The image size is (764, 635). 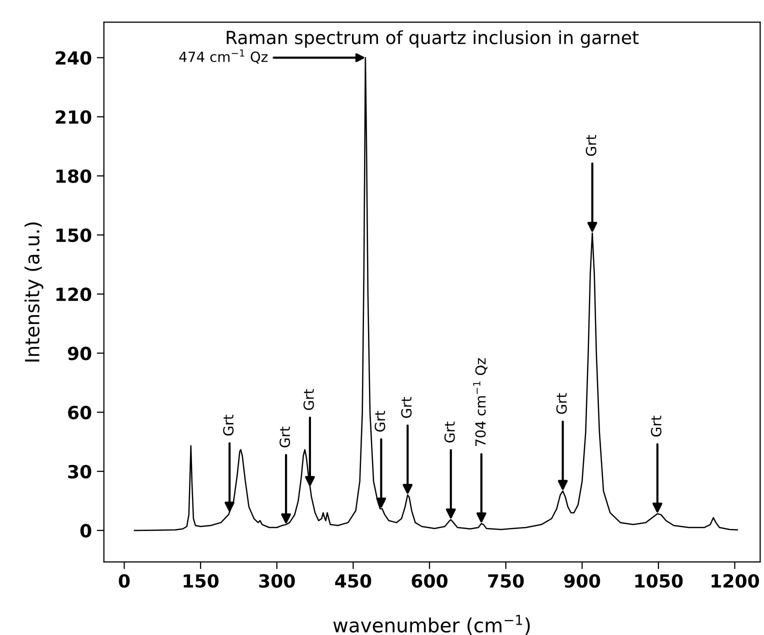 What do you see at coordinates (201, 581) in the screenshot?
I see `x-tick-label: 150` at bounding box center [201, 581].